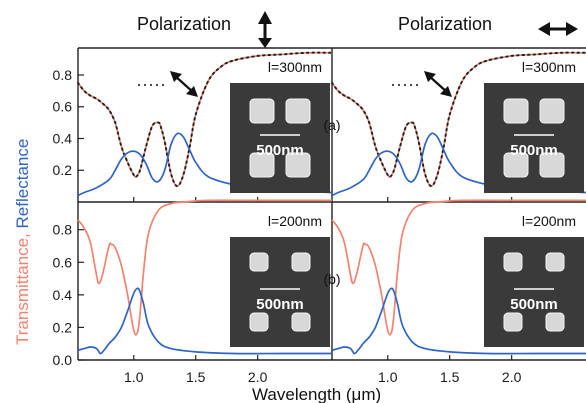  What do you see at coordinates (445, 24) in the screenshot?
I see `header-right-polarization: Polarization` at bounding box center [445, 24].